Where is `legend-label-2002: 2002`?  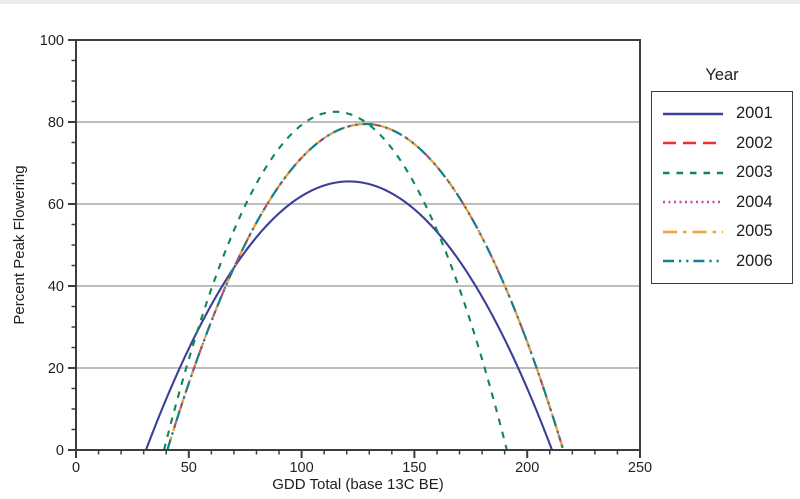
legend-label-2002: 2002 is located at coordinates (754, 142).